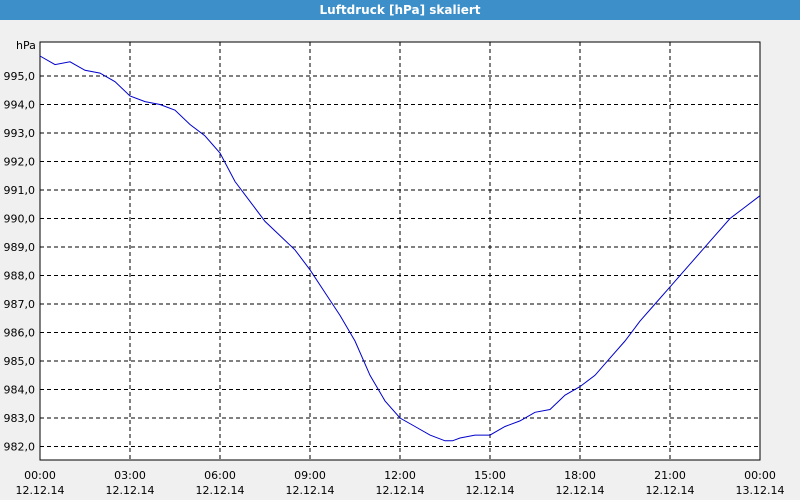 This screenshot has height=500, width=800. Describe the element at coordinates (20, 304) in the screenshot. I see `y-tick-label: 987,0` at that location.